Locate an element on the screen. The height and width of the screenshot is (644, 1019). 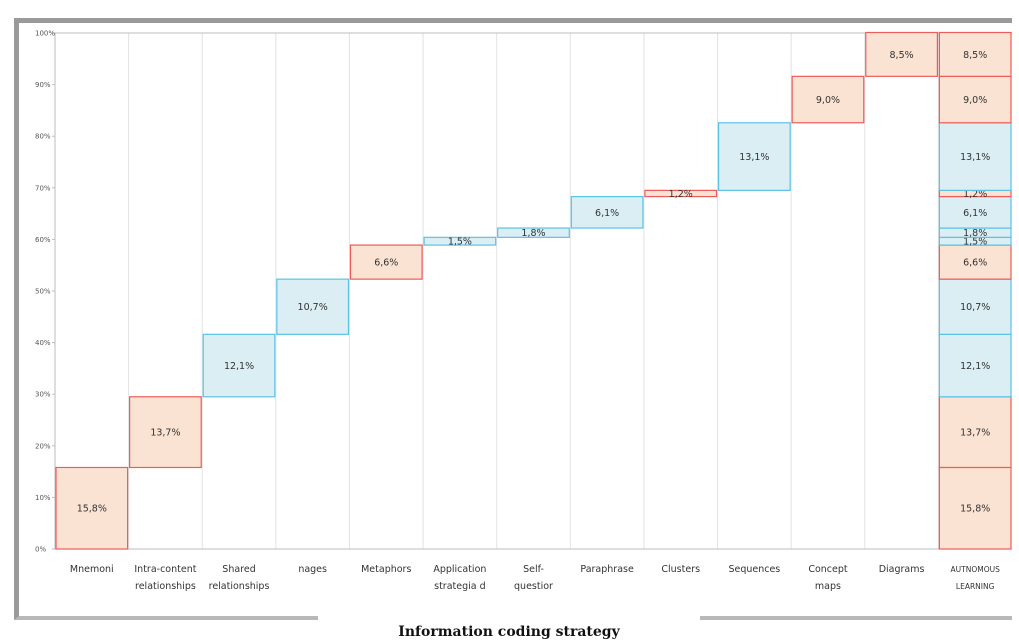
bar-5-label: 6,6% is located at coordinates (386, 263).